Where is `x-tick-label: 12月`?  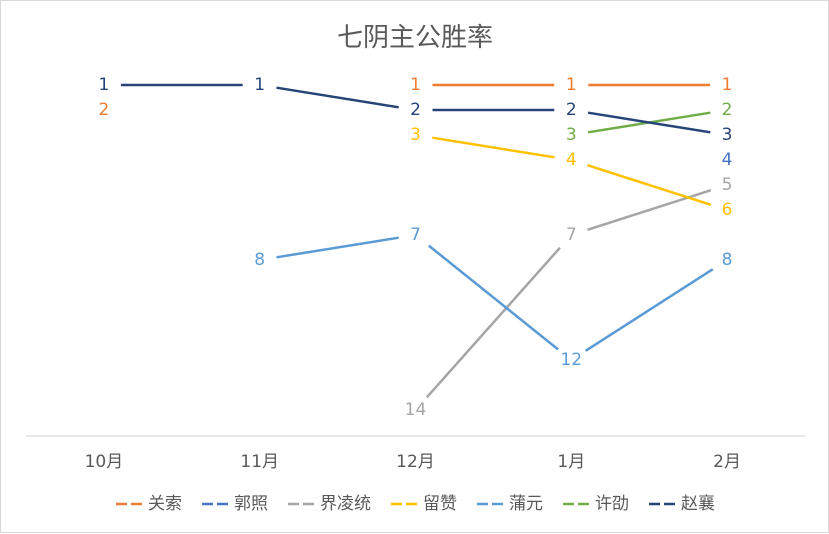 x-tick-label: 12月 is located at coordinates (415, 462).